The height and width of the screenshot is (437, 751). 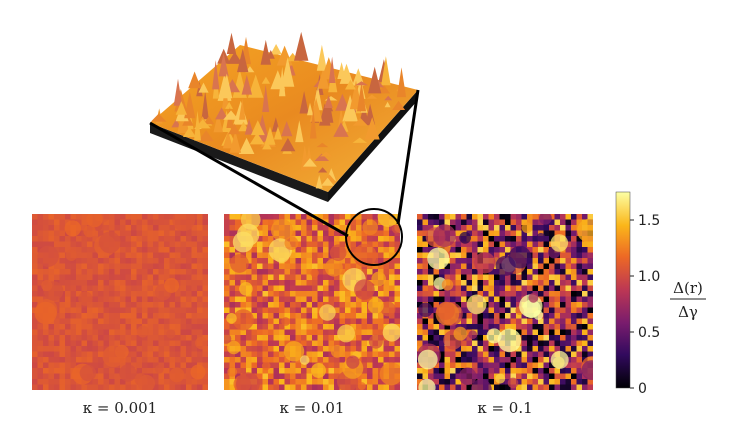 I want to click on zoom-circle, so click(x=374, y=237).